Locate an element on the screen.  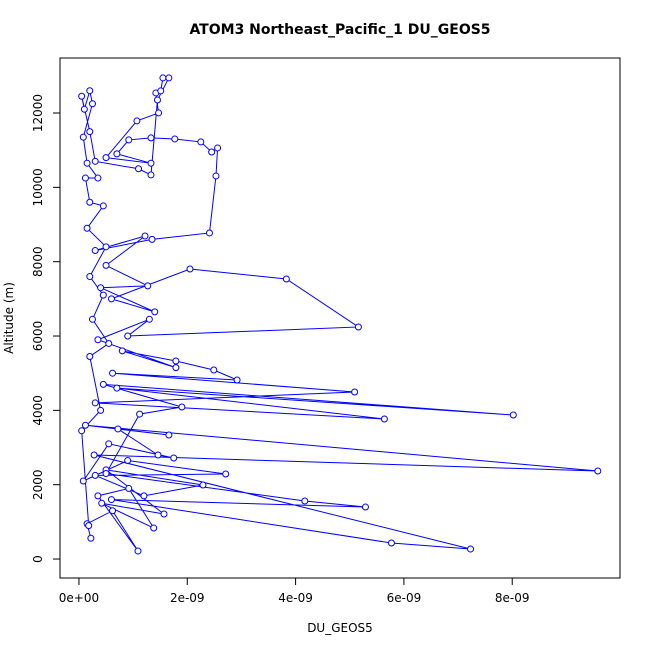
y-tick-label: 10000 is located at coordinates (38, 187).